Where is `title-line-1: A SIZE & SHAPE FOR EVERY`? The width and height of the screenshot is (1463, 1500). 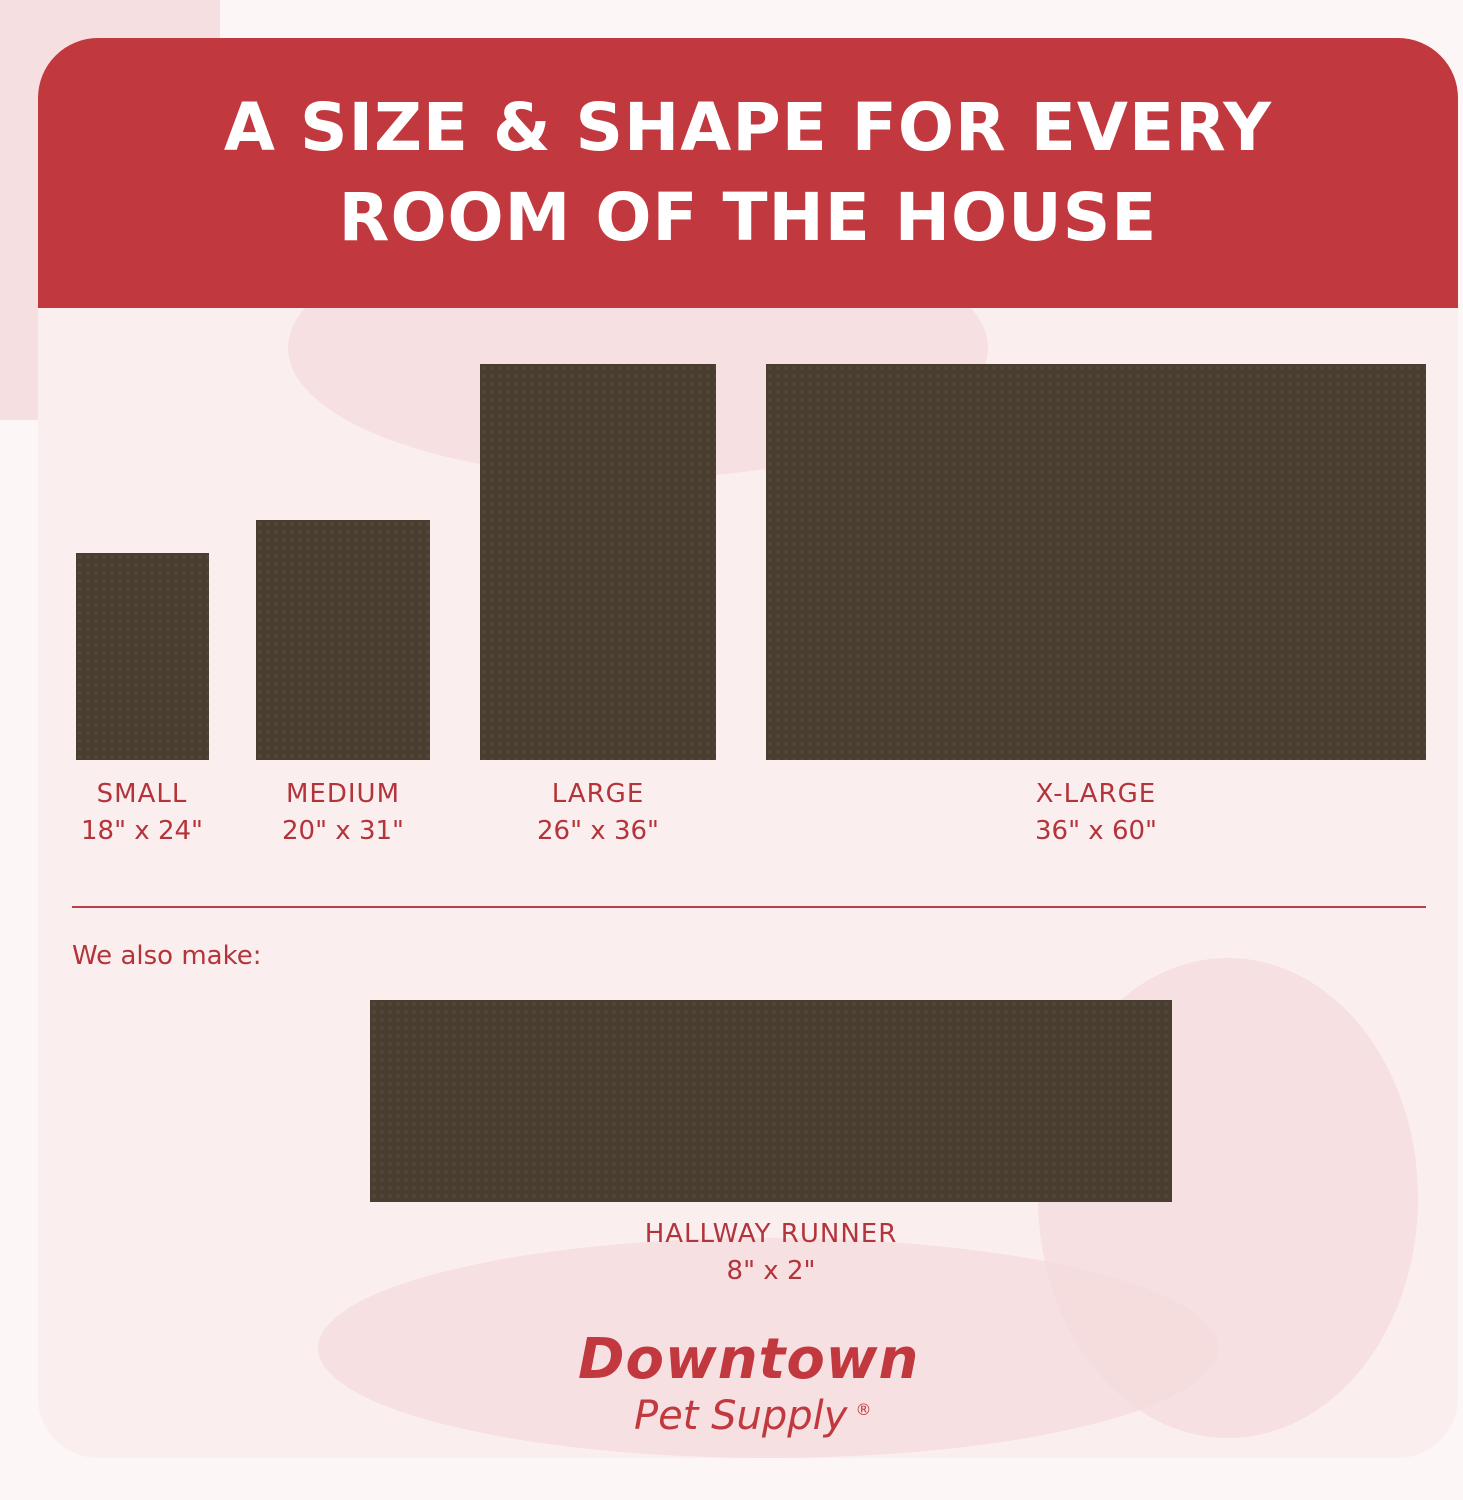 title-line-1: A SIZE & SHAPE FOR EVERY is located at coordinates (748, 127).